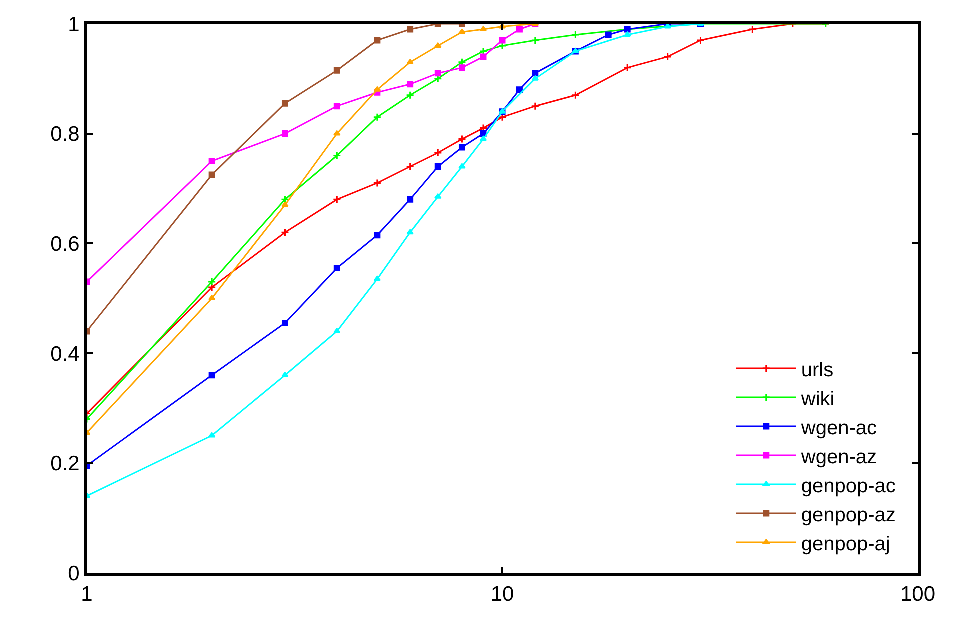 Image resolution: width=969 pixels, height=628 pixels. Describe the element at coordinates (502, 594) in the screenshot. I see `x-tick-label: 10` at that location.